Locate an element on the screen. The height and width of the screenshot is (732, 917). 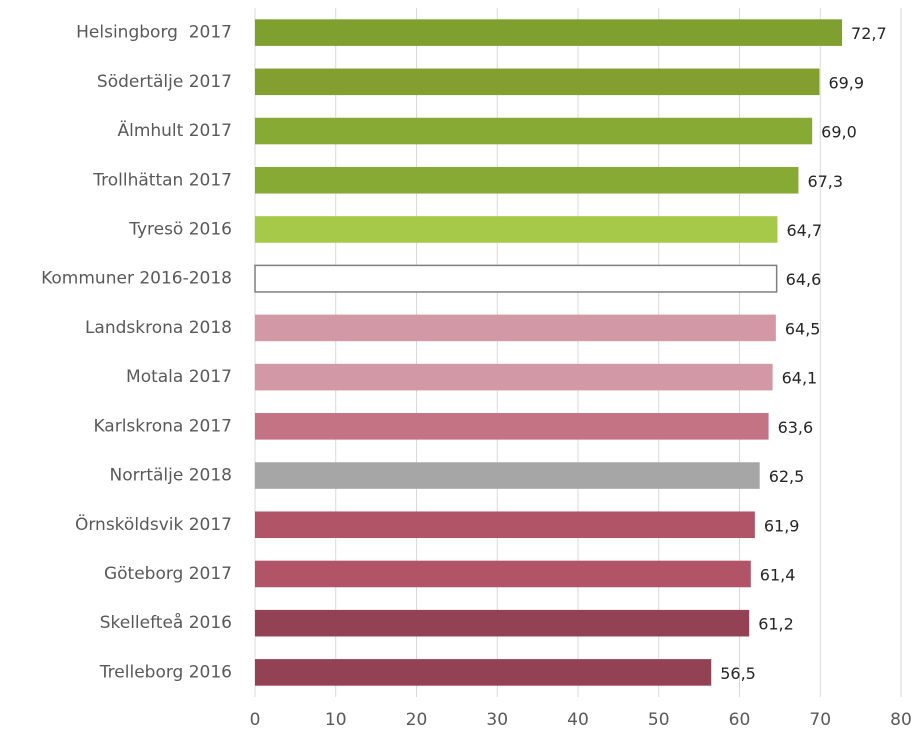
value-label: 64,5 is located at coordinates (803, 328).